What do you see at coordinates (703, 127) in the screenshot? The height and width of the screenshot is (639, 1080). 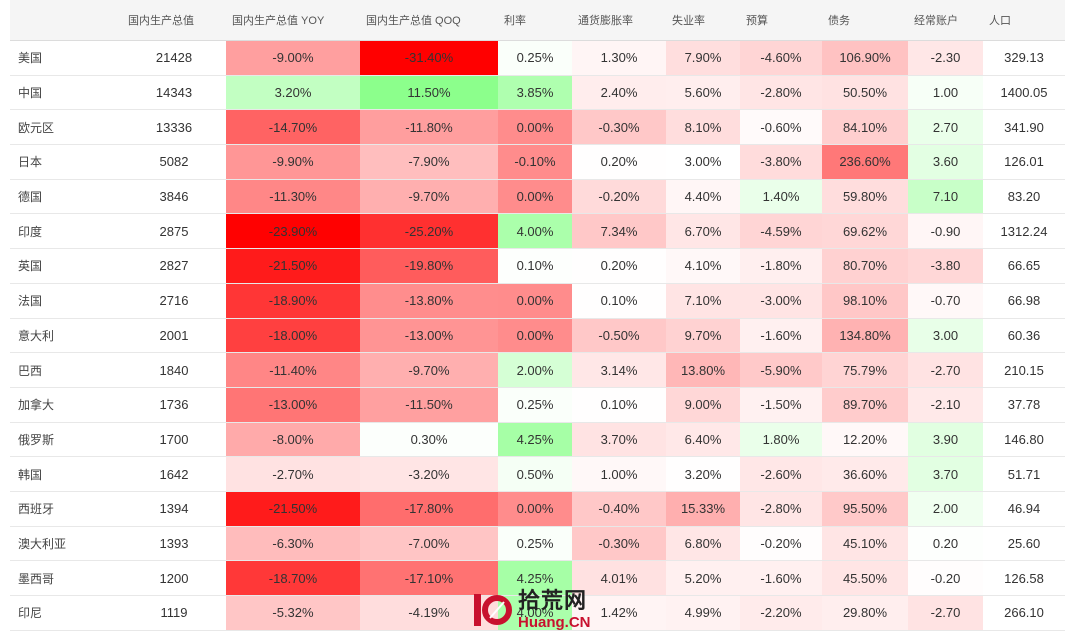 I see `unemp-cell: 8.10%` at bounding box center [703, 127].